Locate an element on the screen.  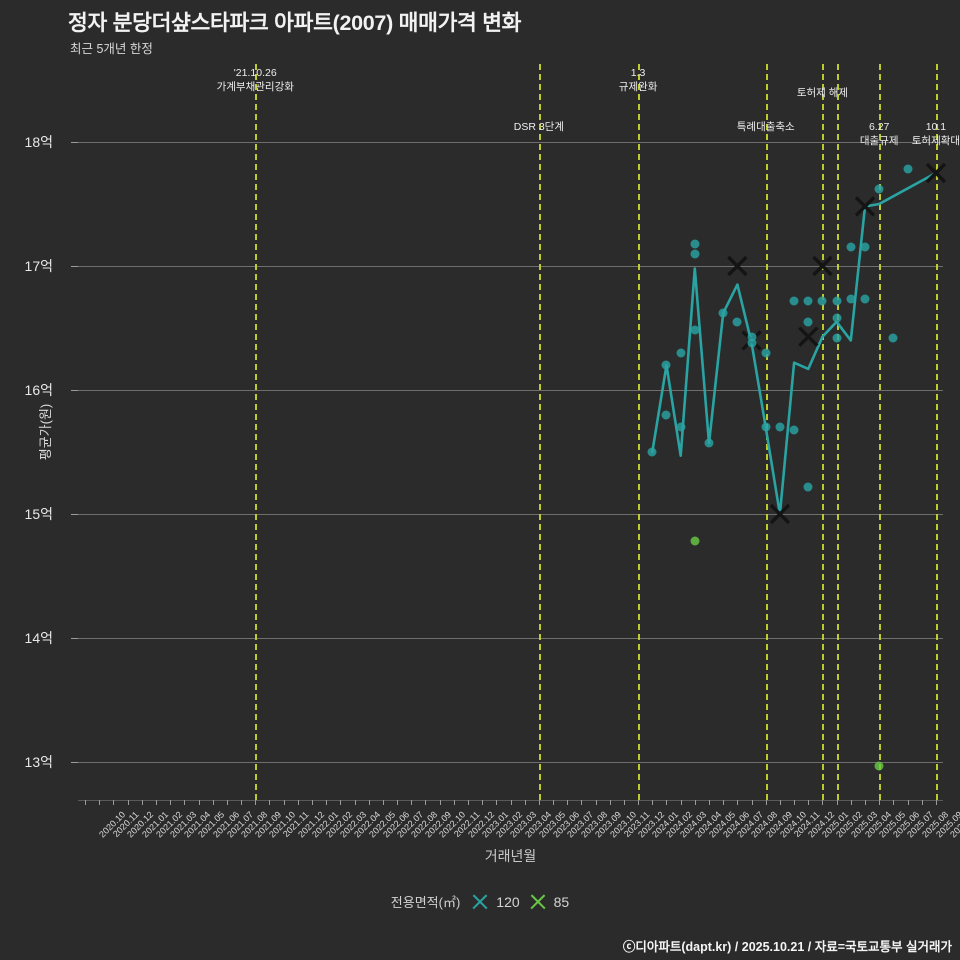
series-layer is located at coordinates (798, 343).